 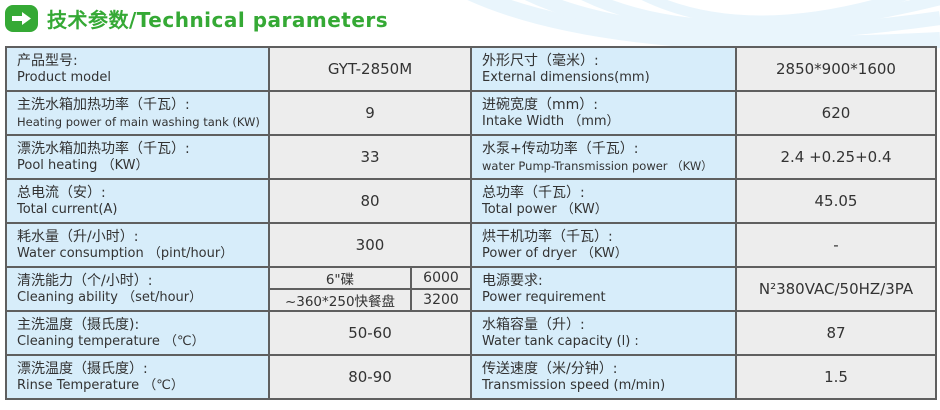 I want to click on section-header: 技术参数/Technical parameters, so click(x=196, y=18).